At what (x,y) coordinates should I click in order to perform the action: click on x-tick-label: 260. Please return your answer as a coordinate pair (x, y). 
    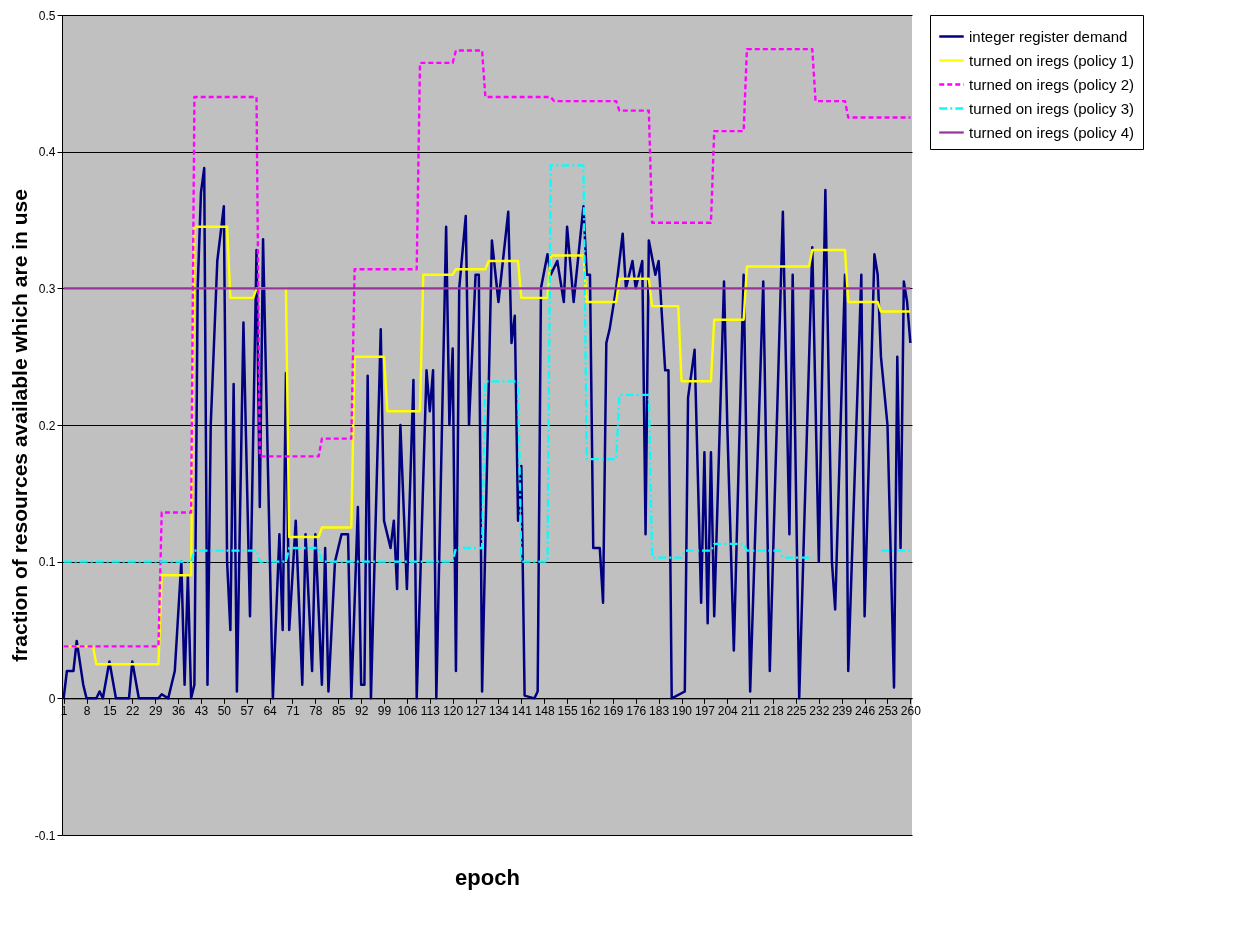
    Looking at the image, I should click on (911, 710).